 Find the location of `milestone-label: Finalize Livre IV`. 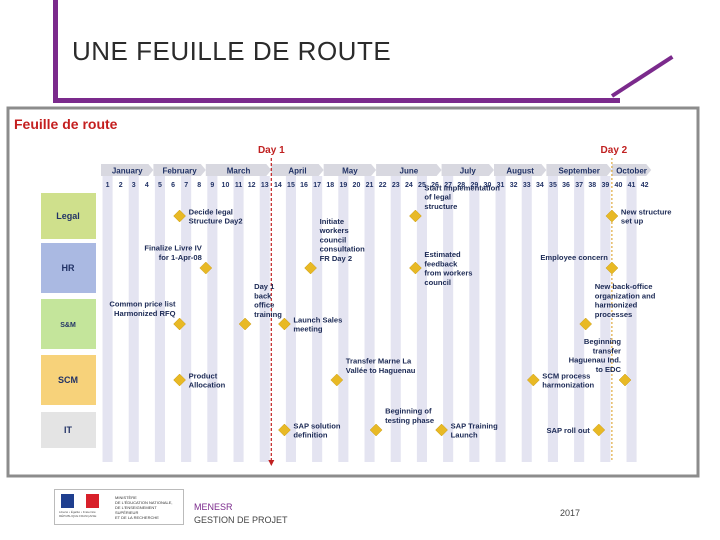

milestone-label: Finalize Livre IV is located at coordinates (173, 248).